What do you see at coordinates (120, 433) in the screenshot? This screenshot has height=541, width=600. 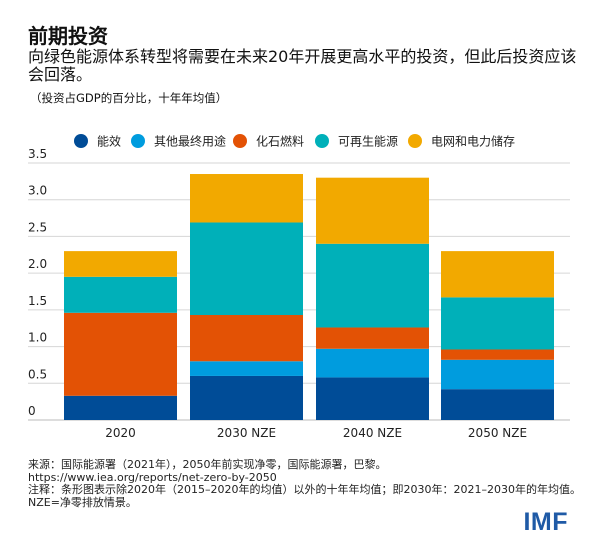 I see `x-tick-label: 2020` at bounding box center [120, 433].